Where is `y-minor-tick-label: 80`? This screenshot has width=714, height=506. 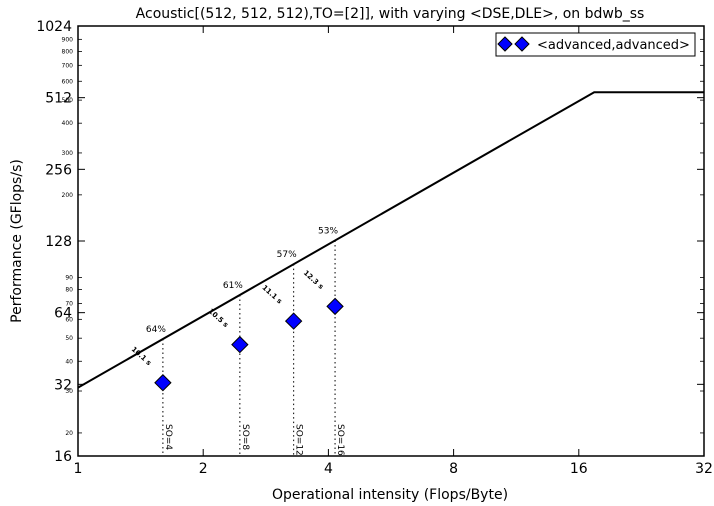 y-minor-tick-label: 80 is located at coordinates (69, 290).